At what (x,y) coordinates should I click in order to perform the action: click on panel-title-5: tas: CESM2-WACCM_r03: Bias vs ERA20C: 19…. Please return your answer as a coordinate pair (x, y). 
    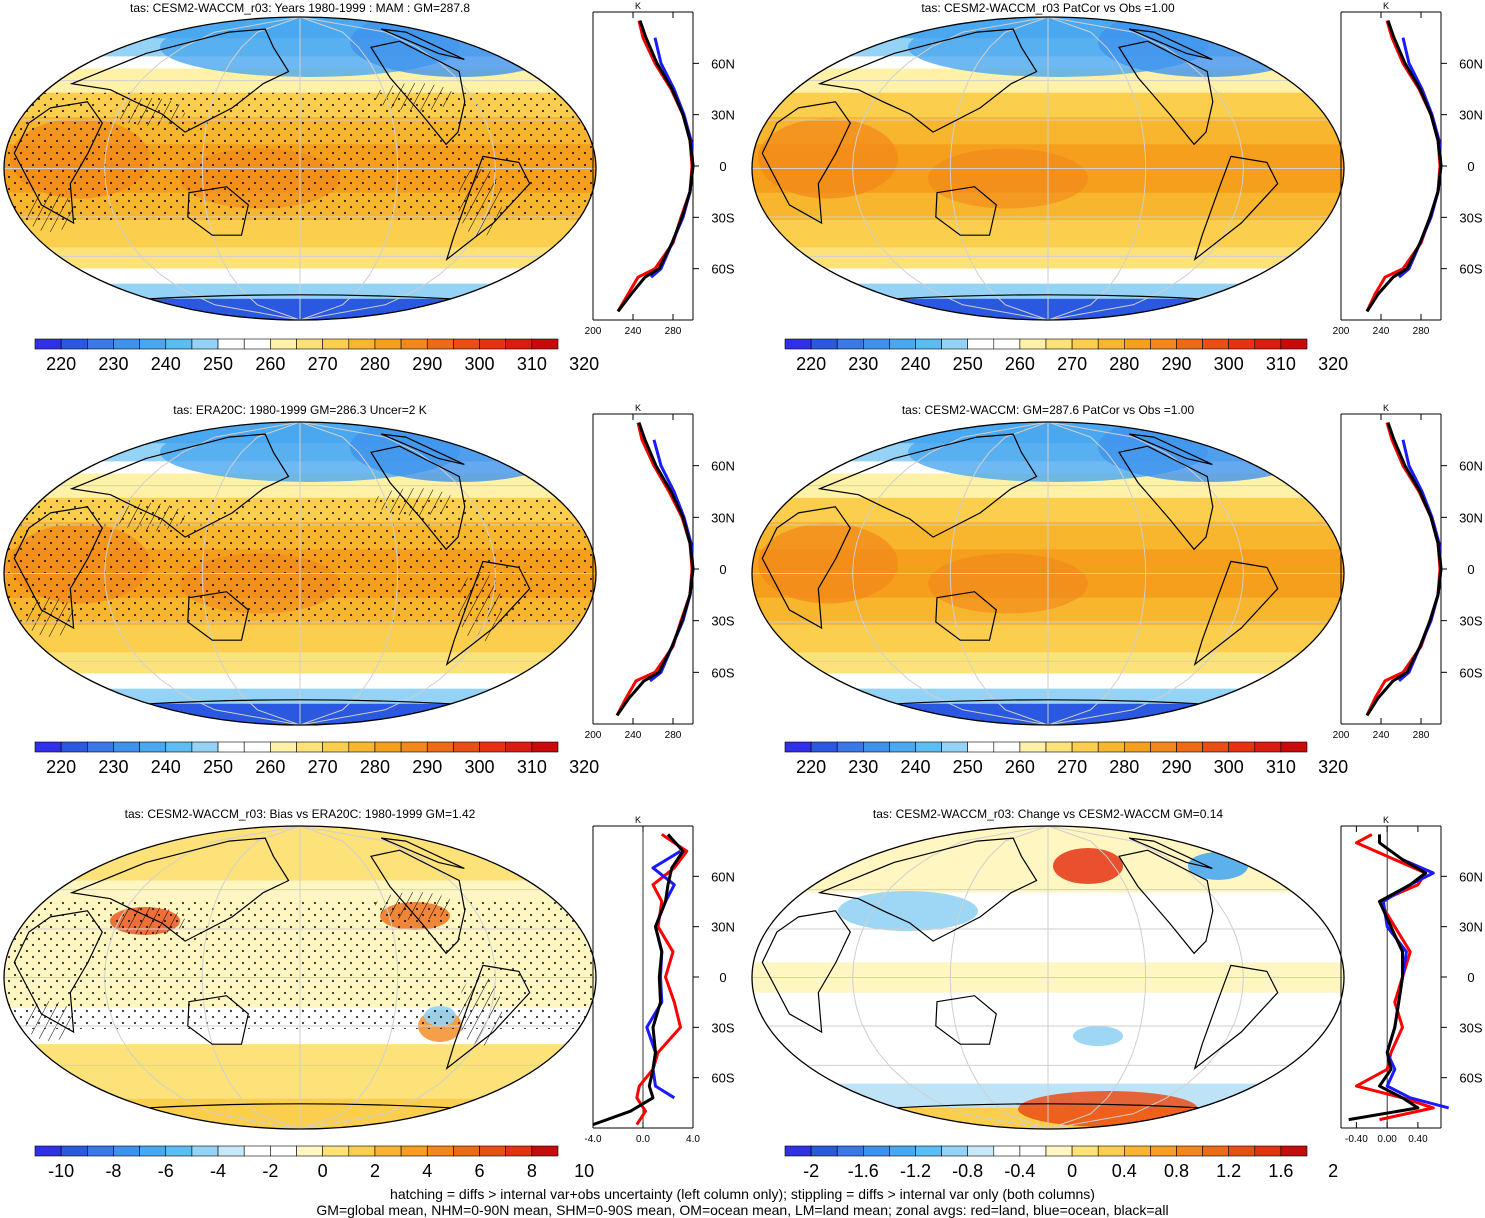
    Looking at the image, I should click on (300, 814).